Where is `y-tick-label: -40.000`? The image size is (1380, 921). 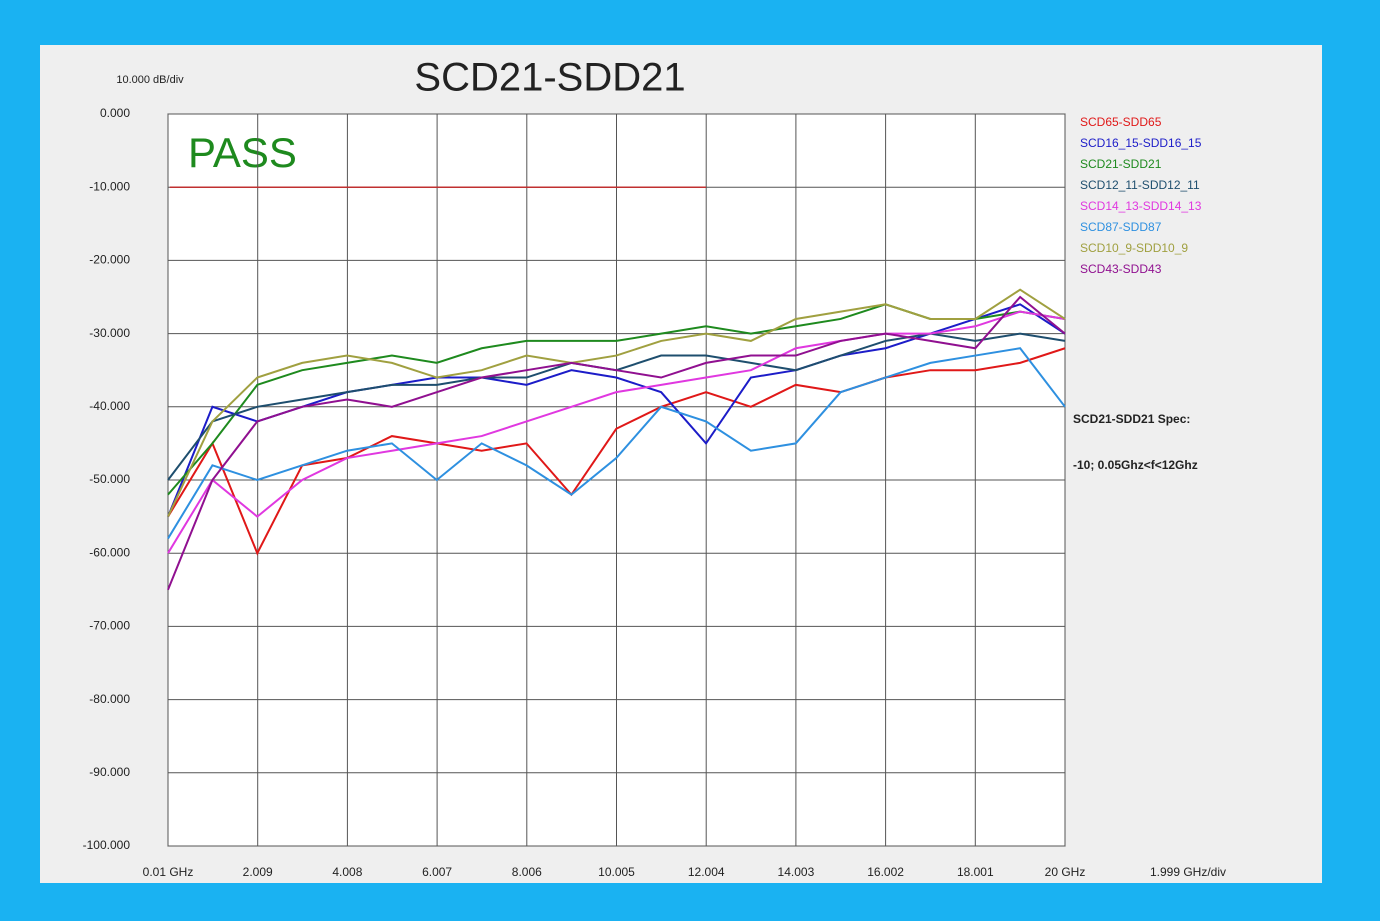
y-tick-label: -40.000 is located at coordinates (109, 406).